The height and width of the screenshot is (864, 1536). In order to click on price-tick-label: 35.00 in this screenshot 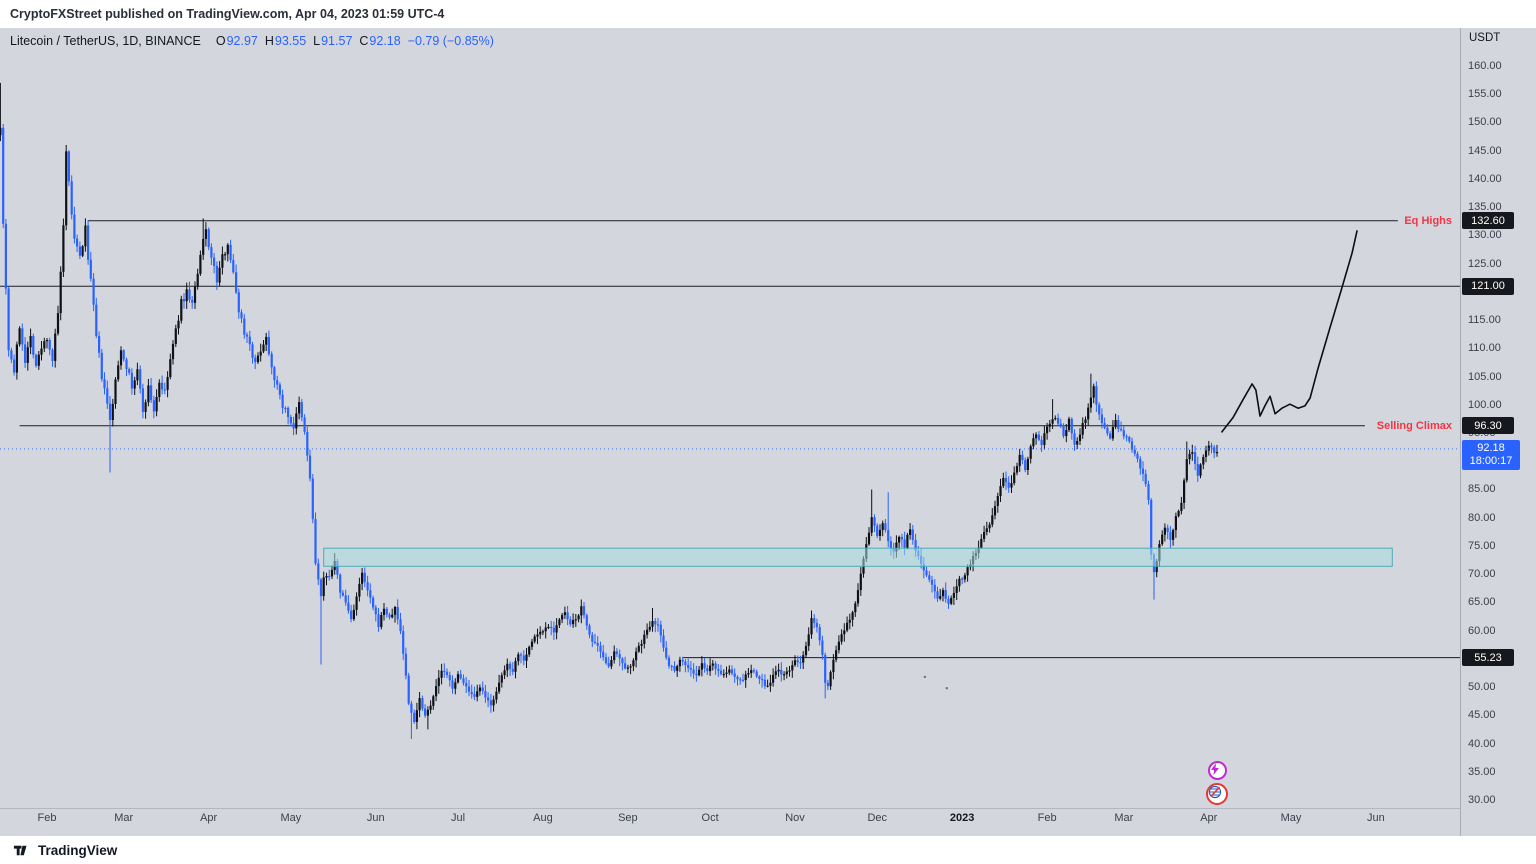, I will do `click(1482, 771)`.